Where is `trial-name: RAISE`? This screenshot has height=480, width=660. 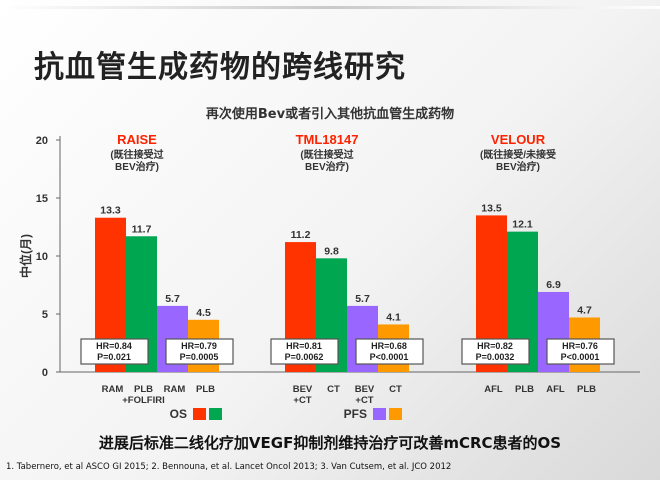
trial-name: RAISE is located at coordinates (137, 139).